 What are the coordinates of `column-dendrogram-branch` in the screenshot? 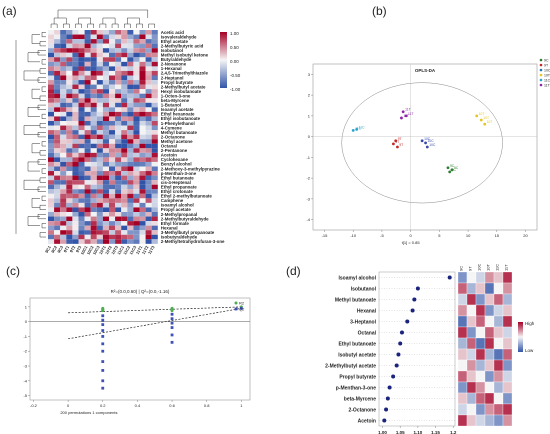 It's located at (103, 25).